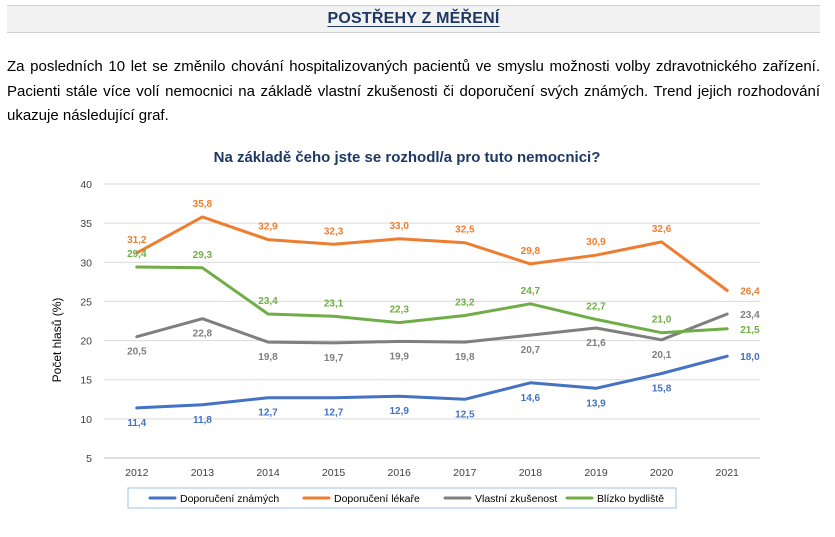  Describe the element at coordinates (86, 342) in the screenshot. I see `y-tick-label: 20` at that location.